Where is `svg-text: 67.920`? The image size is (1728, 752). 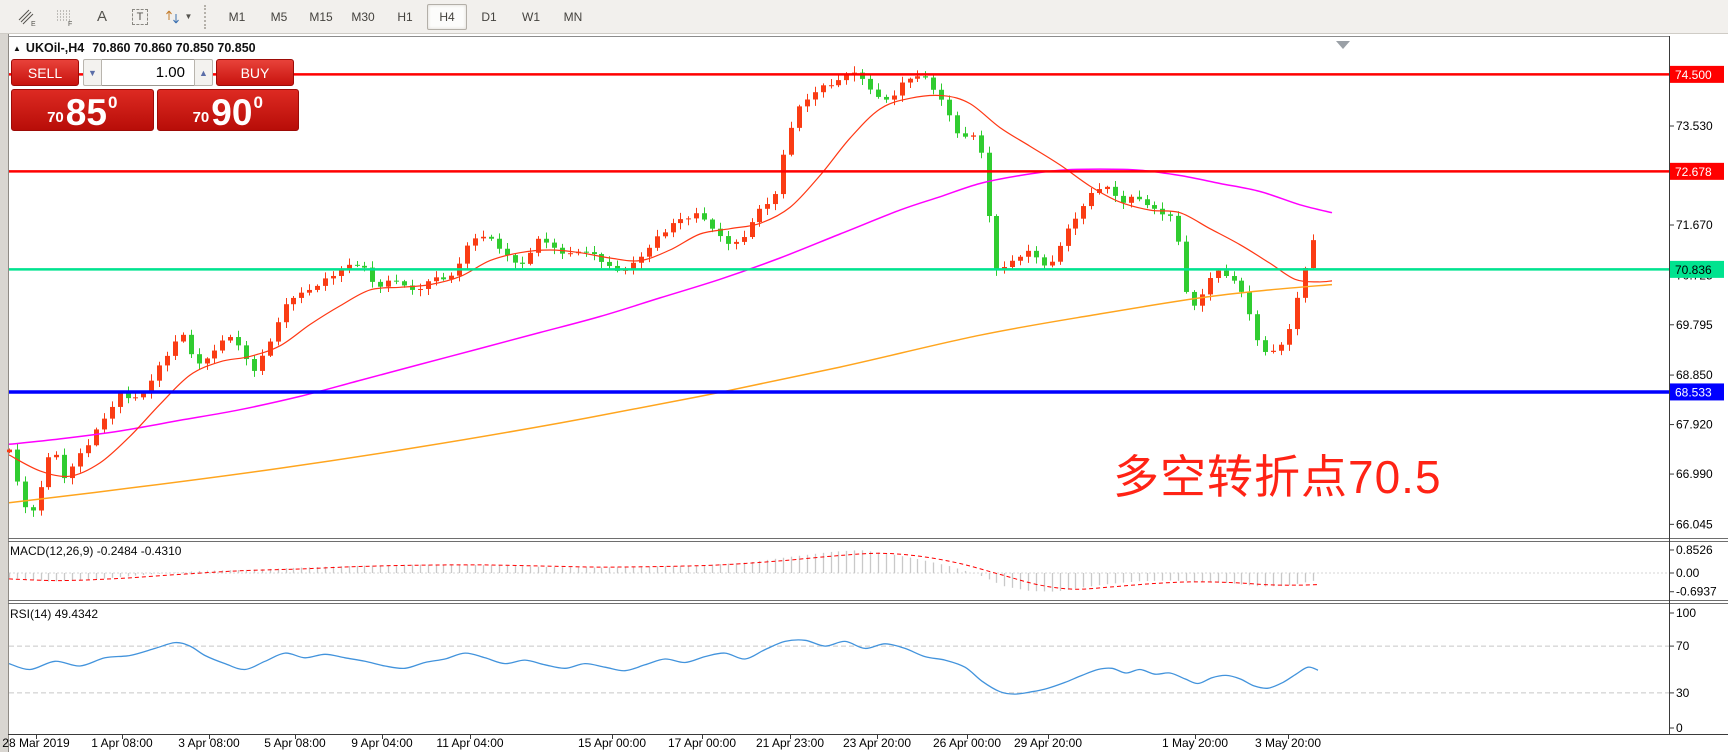
svg-text: 67.920 is located at coordinates (1694, 425).